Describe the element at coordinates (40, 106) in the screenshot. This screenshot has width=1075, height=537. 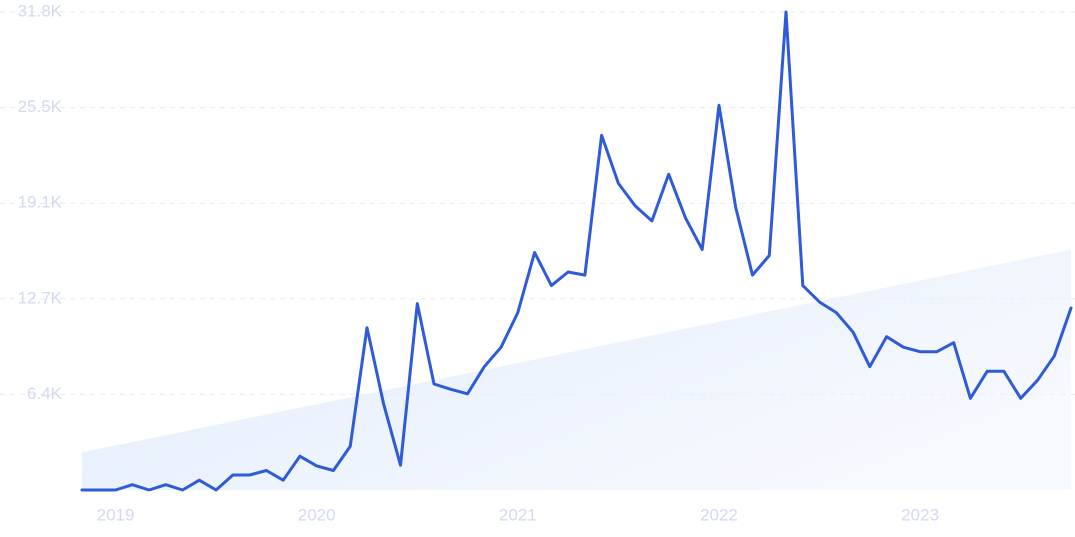
I see `y-tick-label: 25.5K` at that location.